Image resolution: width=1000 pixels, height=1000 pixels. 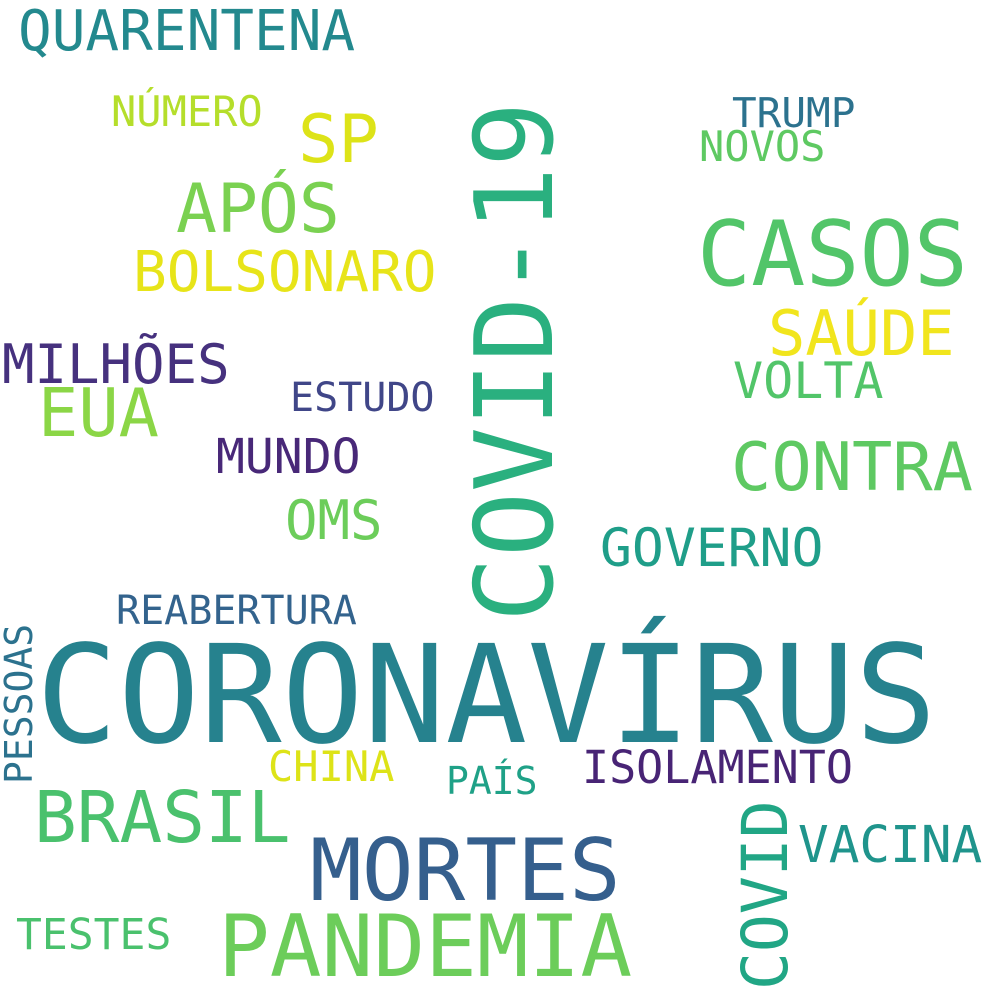 I want to click on word-numero: NÚMERO, so click(x=187, y=111).